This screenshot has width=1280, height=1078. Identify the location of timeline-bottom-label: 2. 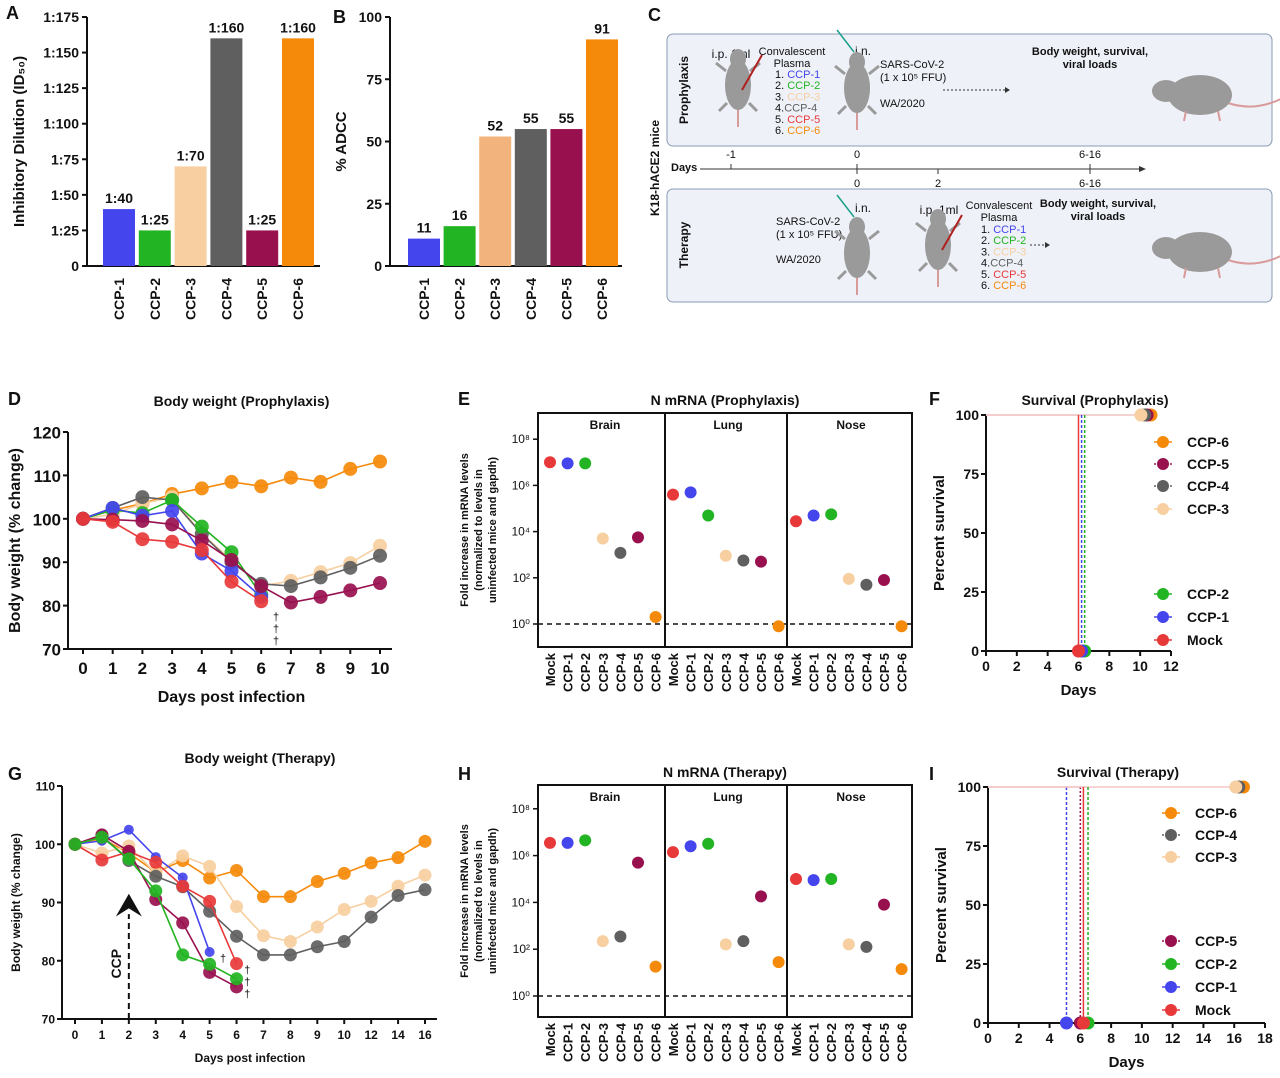
(938, 184).